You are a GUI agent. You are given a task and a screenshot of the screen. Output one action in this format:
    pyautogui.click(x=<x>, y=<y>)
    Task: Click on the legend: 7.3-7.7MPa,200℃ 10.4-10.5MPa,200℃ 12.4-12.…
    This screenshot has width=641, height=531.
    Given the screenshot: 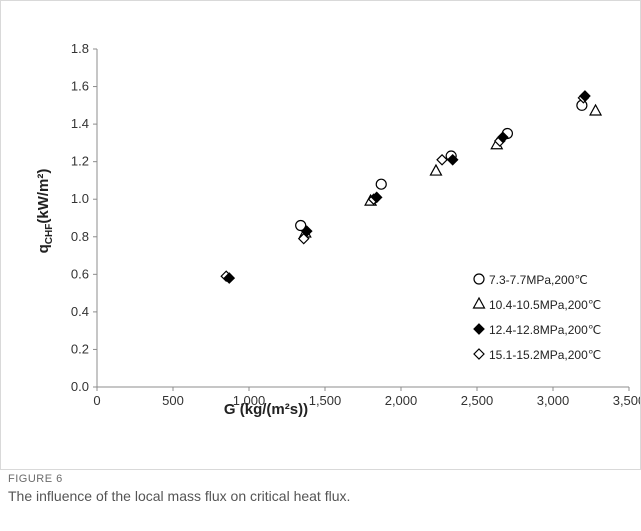 What is the action you would take?
    pyautogui.click(x=536, y=317)
    